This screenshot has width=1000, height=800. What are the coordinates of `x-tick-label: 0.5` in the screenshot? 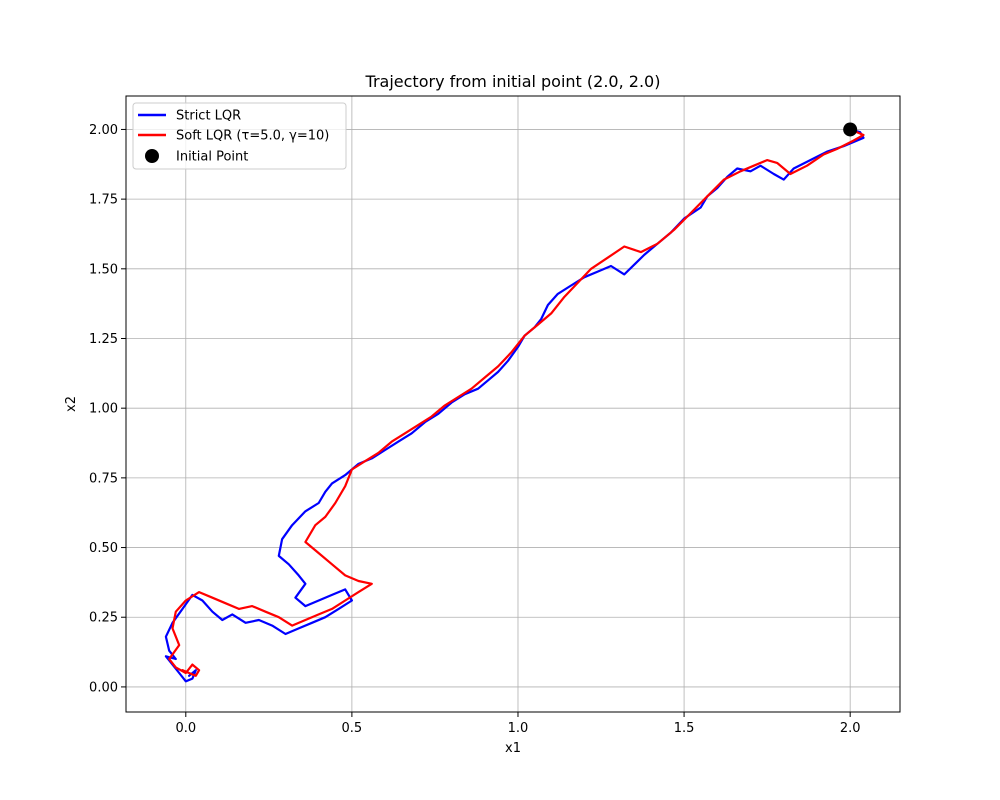 It's located at (352, 728).